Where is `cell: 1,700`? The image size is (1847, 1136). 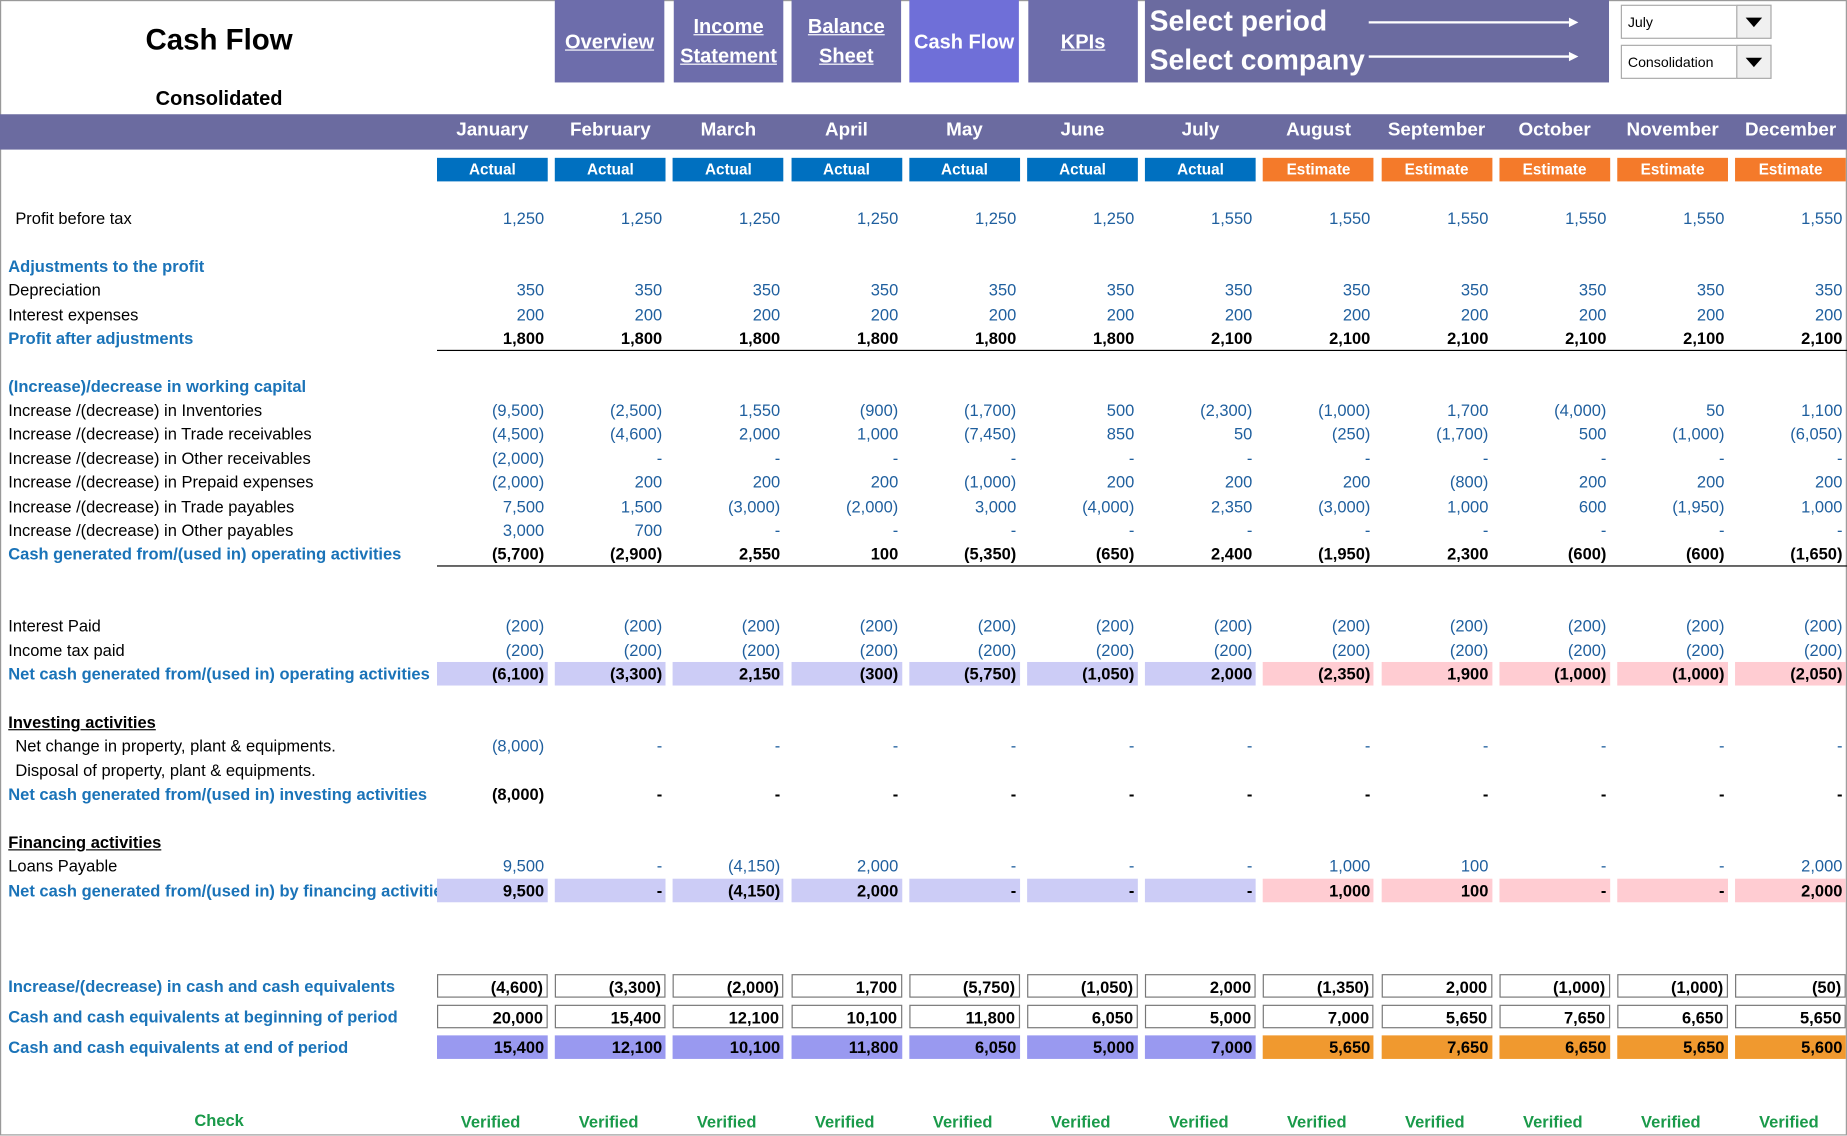 cell: 1,700 is located at coordinates (846, 986).